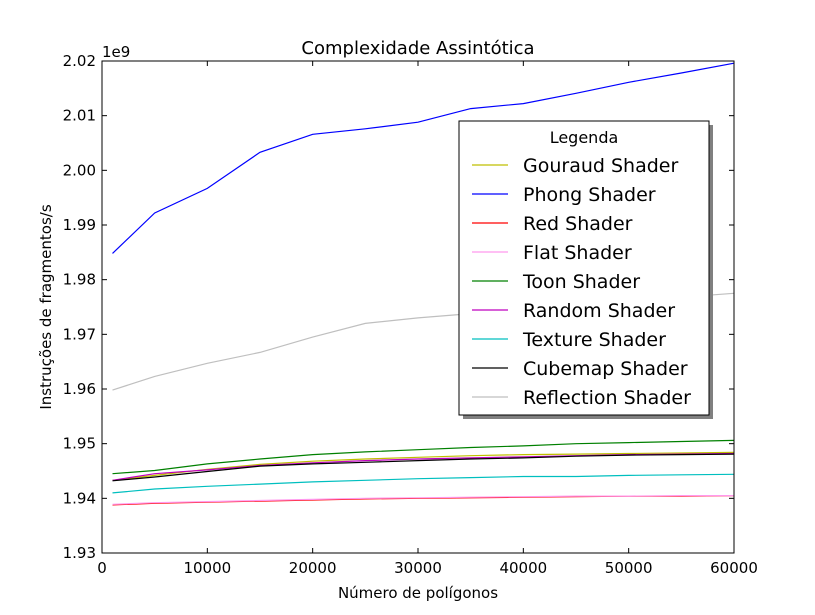 The image size is (815, 615). I want to click on series-line-texture-shader, so click(423, 483).